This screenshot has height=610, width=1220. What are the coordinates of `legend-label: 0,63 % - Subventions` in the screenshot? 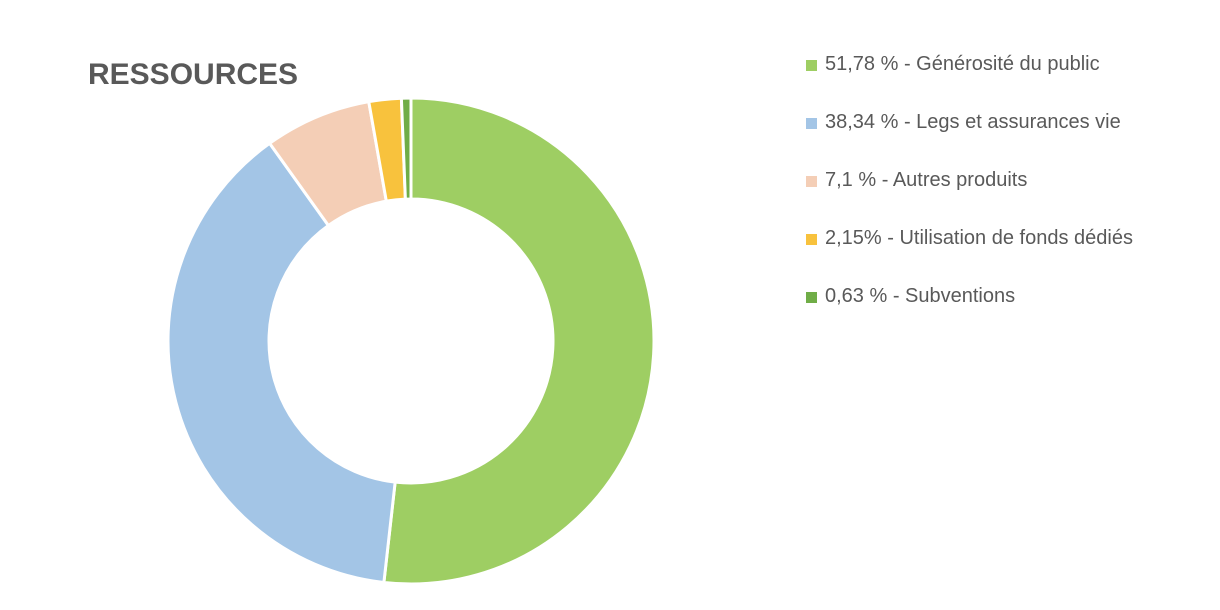 It's located at (920, 296).